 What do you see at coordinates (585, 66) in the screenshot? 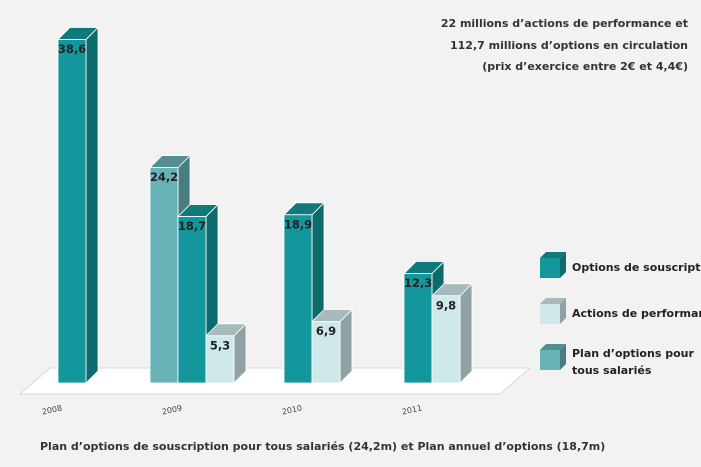
I see `note-line: (prix d’exercice entre 2€ et 4,4€)` at bounding box center [585, 66].